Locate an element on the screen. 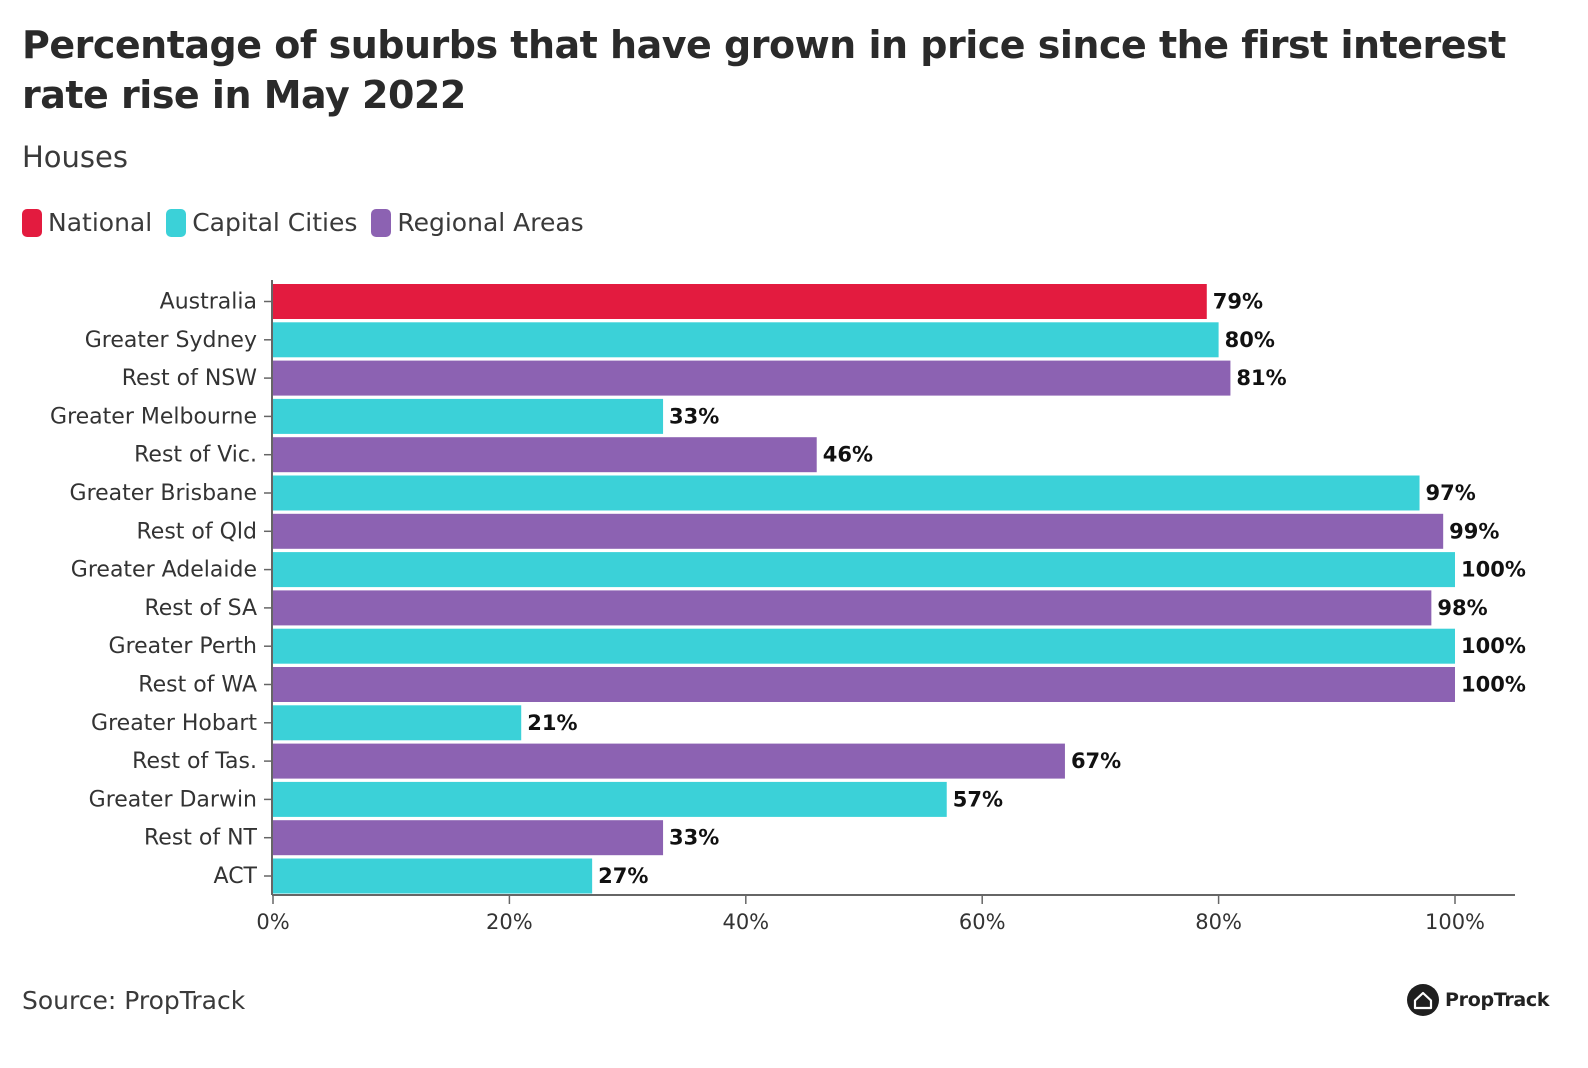 This screenshot has width=1588, height=1068. value-label-act: 27% is located at coordinates (623, 876).